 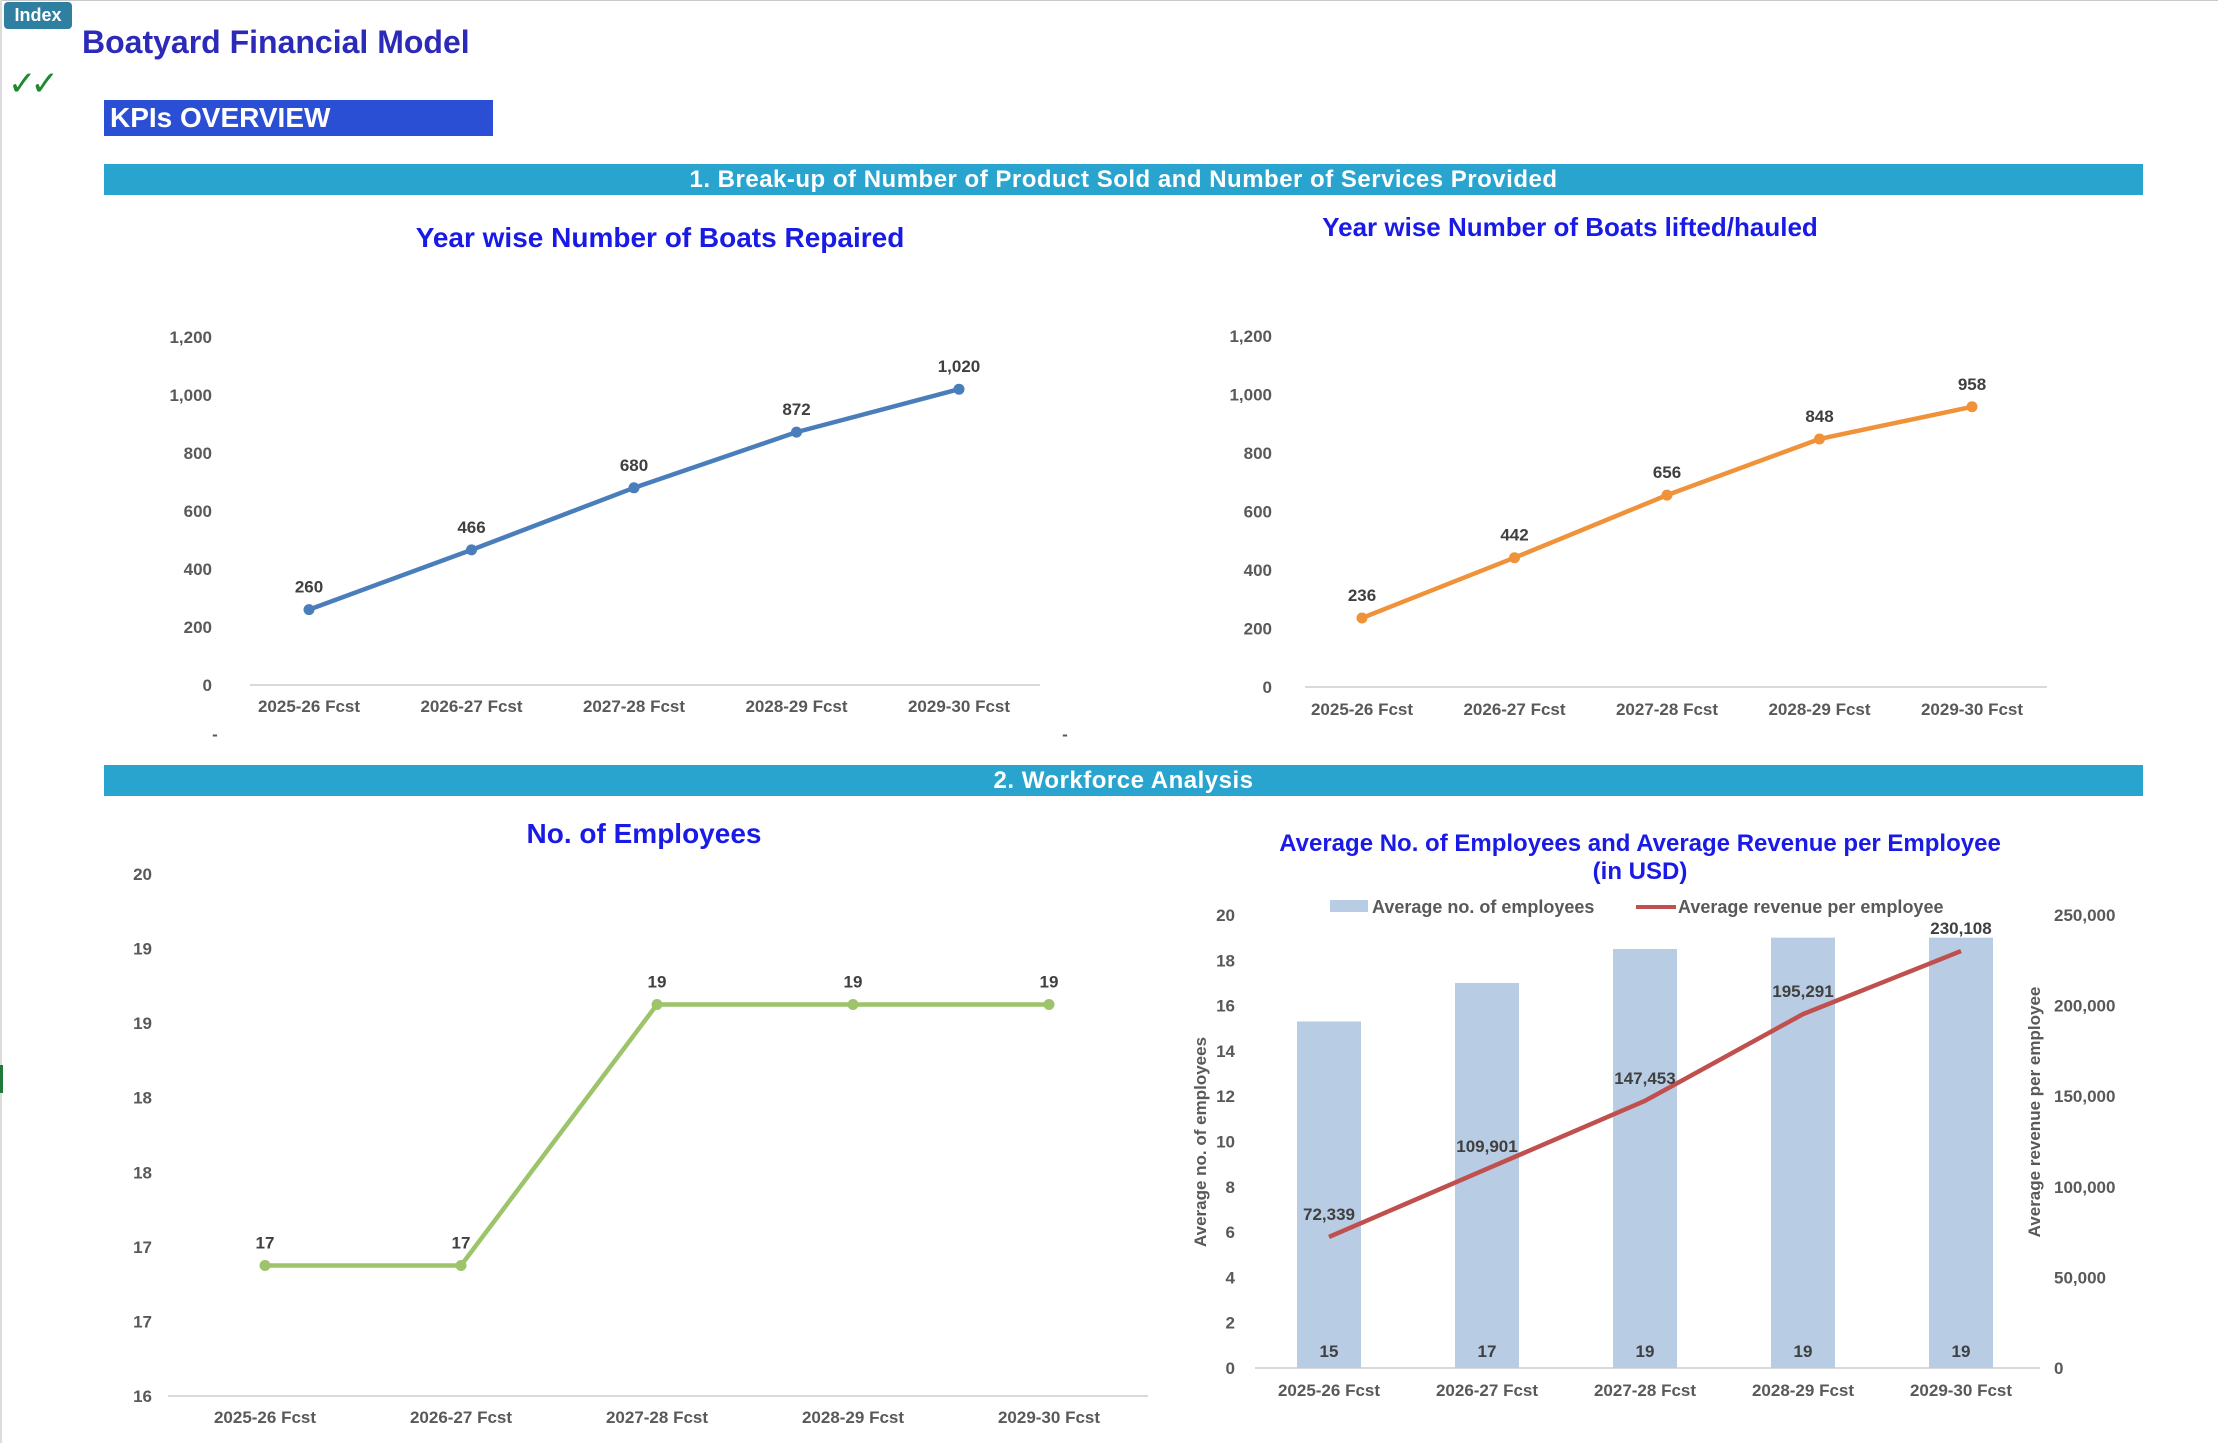 I want to click on chart-title-line-2: (in USD), so click(x=1640, y=871).